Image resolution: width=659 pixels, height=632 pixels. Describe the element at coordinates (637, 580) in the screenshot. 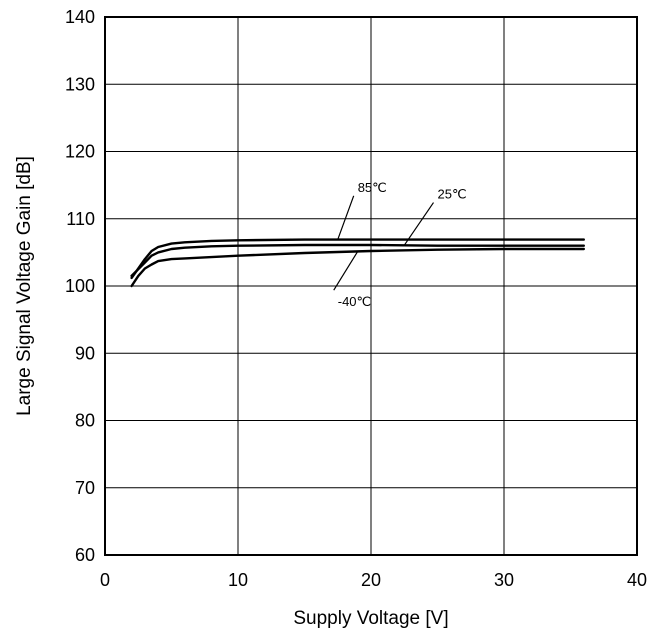

I see `x-tick-label: 40` at that location.